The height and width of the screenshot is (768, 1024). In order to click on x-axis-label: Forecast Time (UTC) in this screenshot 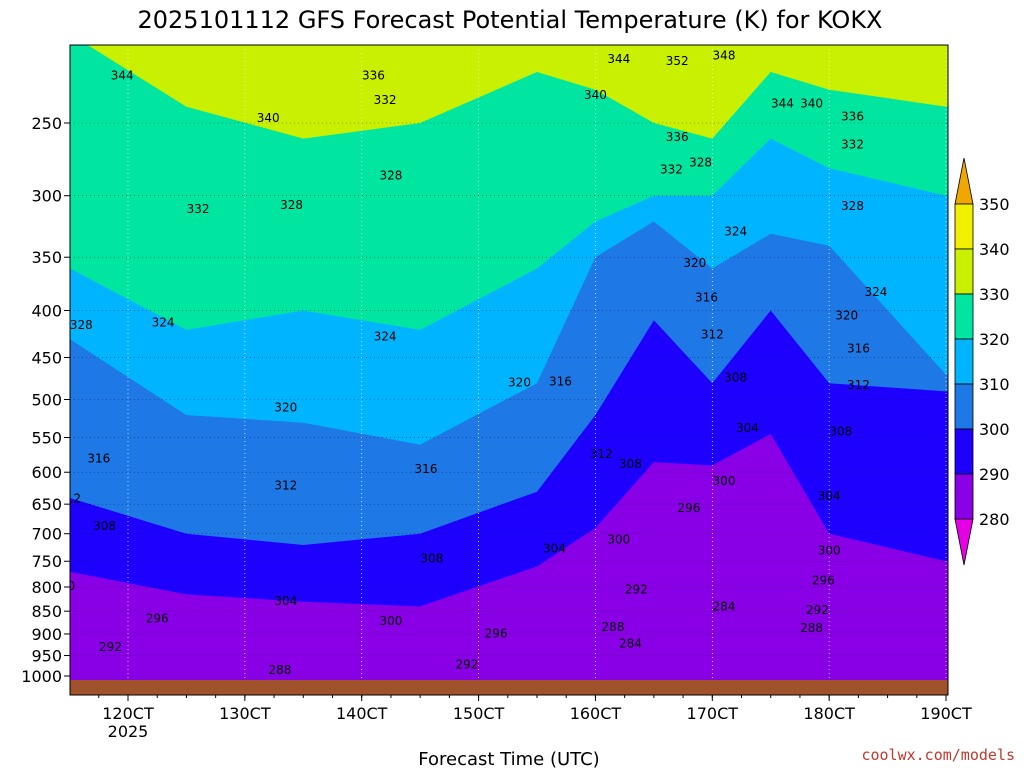, I will do `click(508, 758)`.